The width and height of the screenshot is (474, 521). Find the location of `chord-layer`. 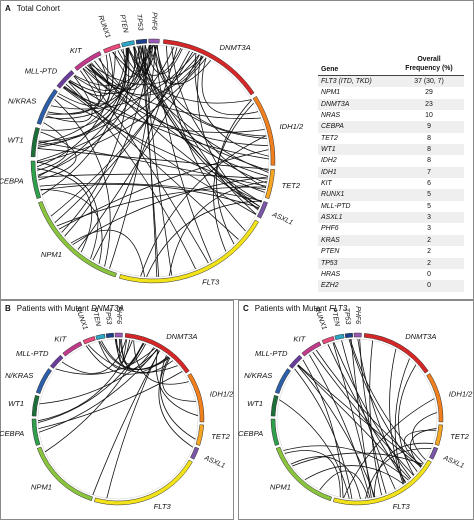

chord-layer is located at coordinates (118, 418).